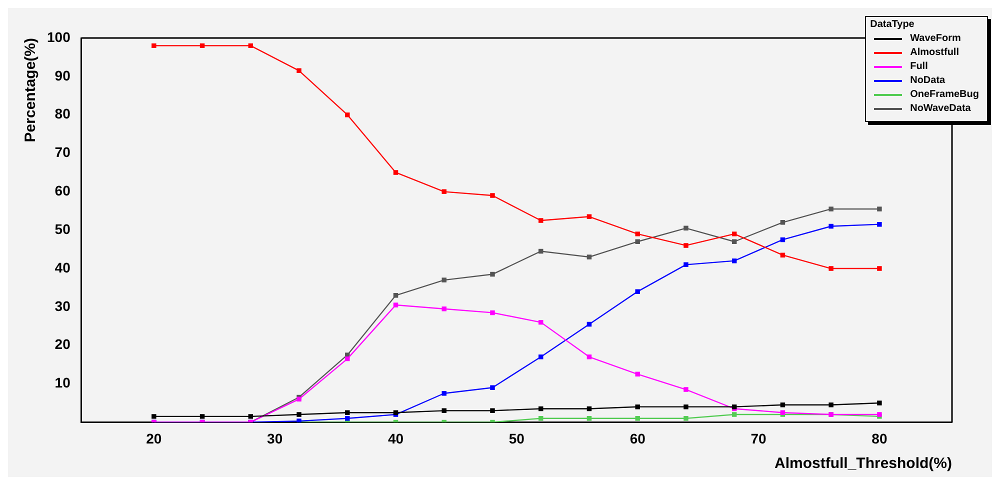 This screenshot has width=1000, height=485. Describe the element at coordinates (940, 108) in the screenshot. I see `legend-label: NoWaveData` at that location.